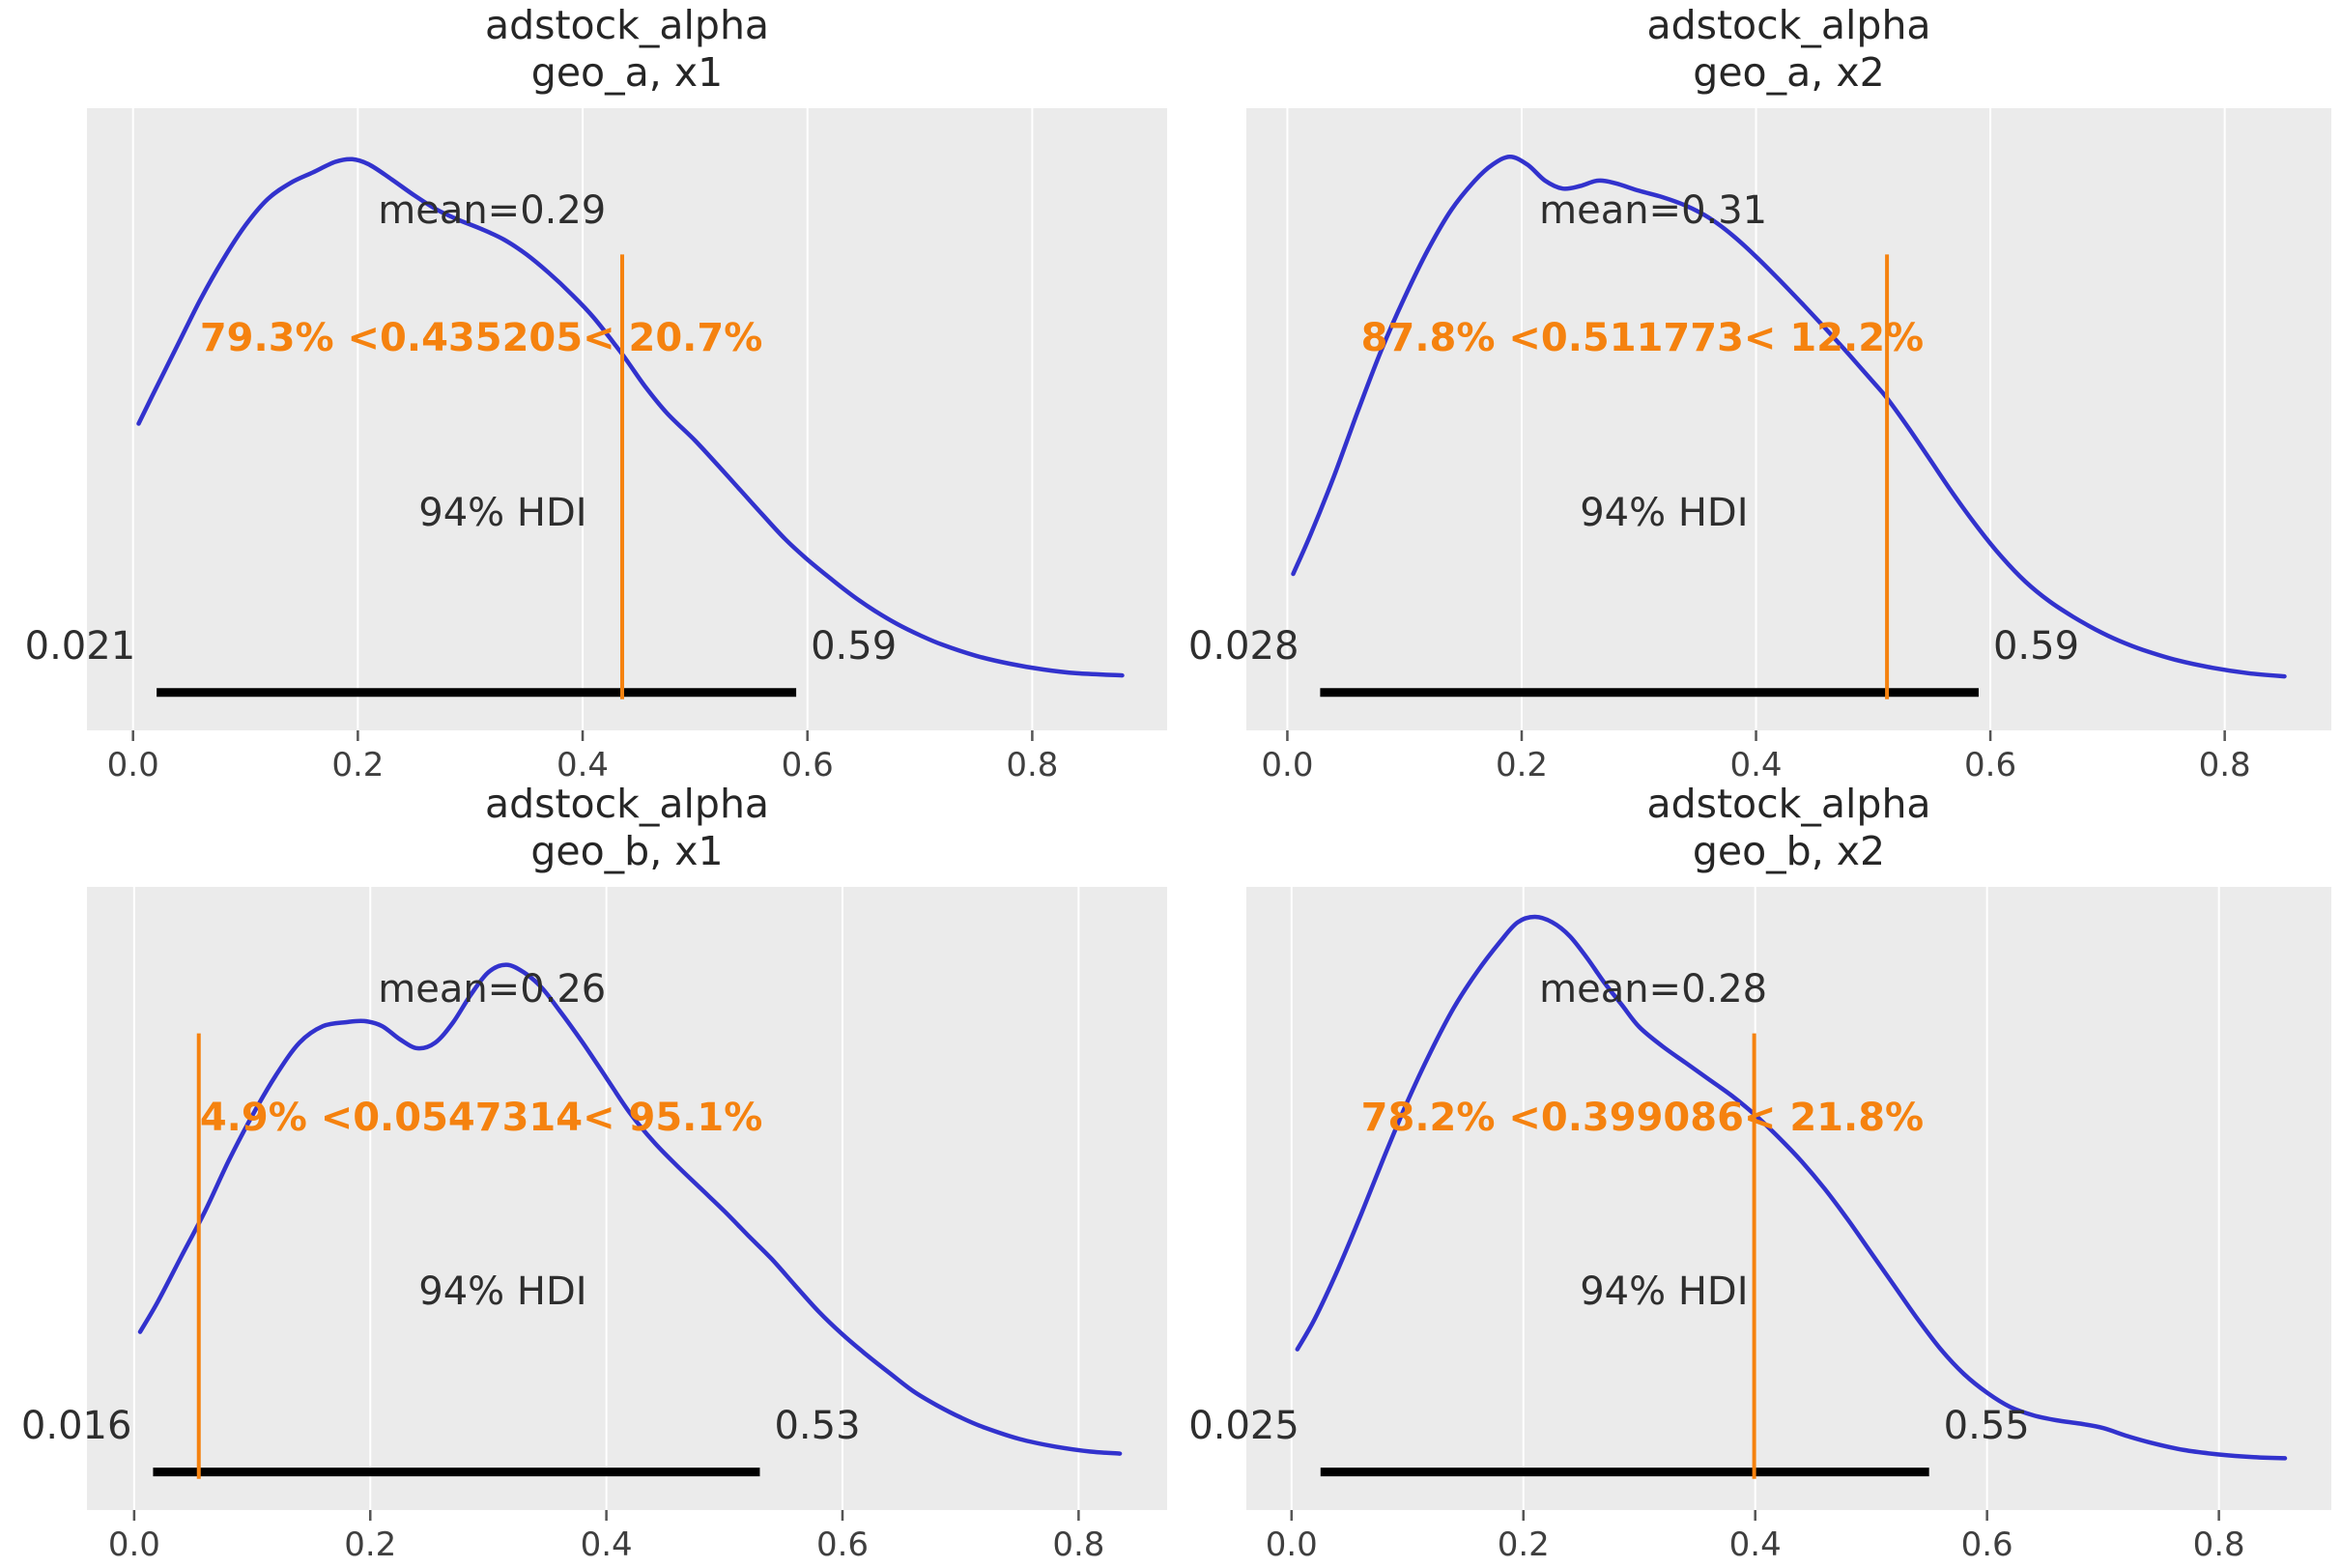 This screenshot has height=1568, width=2341. Describe the element at coordinates (1243, 647) in the screenshot. I see `hdi-lower-label: 0.028` at that location.